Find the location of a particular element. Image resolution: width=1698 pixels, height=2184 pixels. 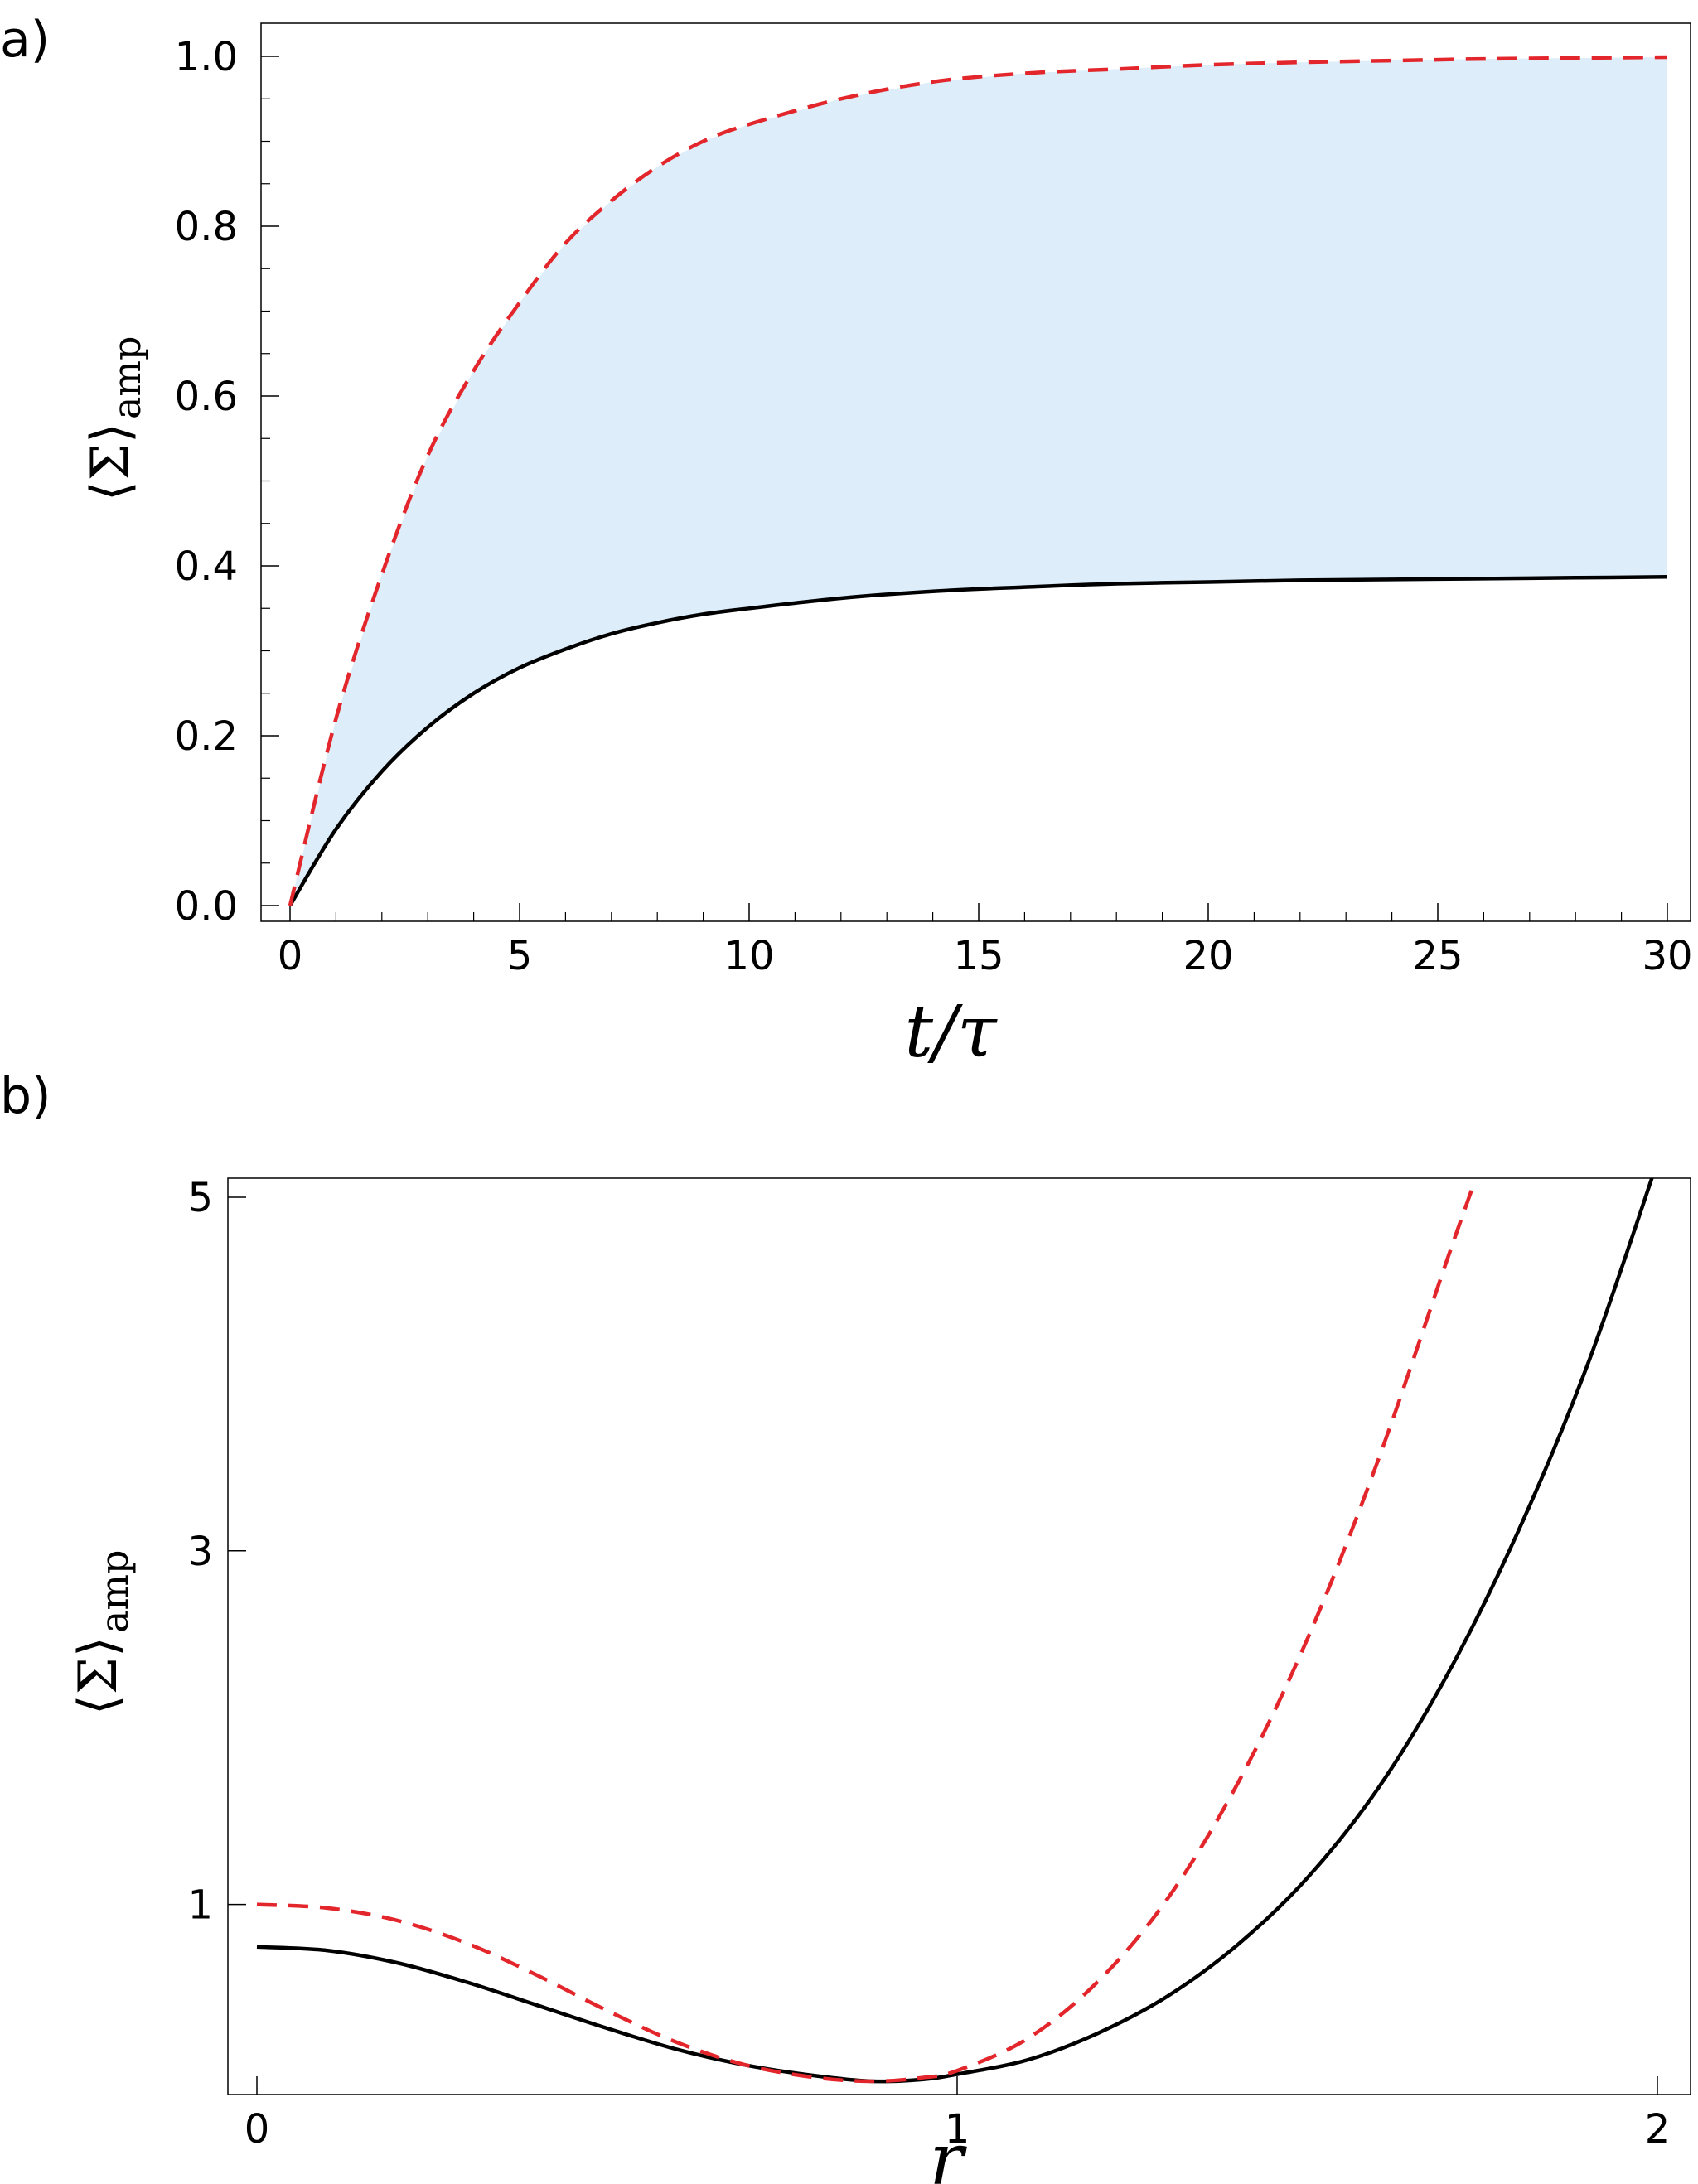

panel-a-ylabel-sub: amp is located at coordinates (126, 378).